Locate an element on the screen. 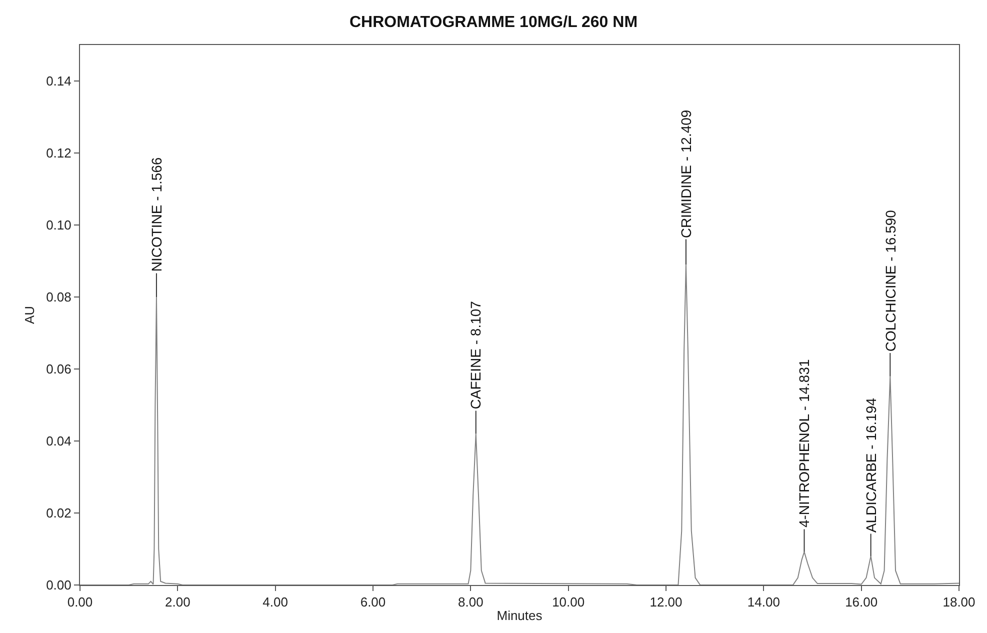 The width and height of the screenshot is (987, 633). annotation: CRIMIDINE - 12.409 is located at coordinates (686, 174).